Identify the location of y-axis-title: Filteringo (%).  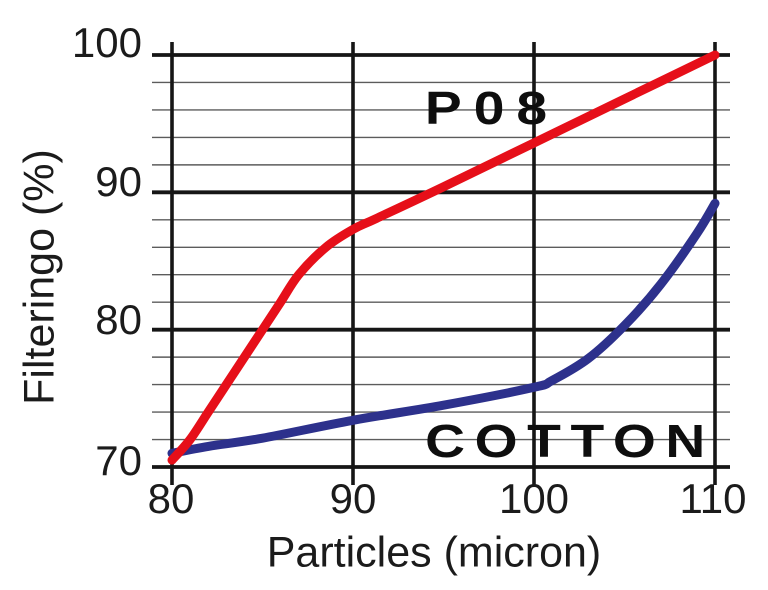
(39, 277).